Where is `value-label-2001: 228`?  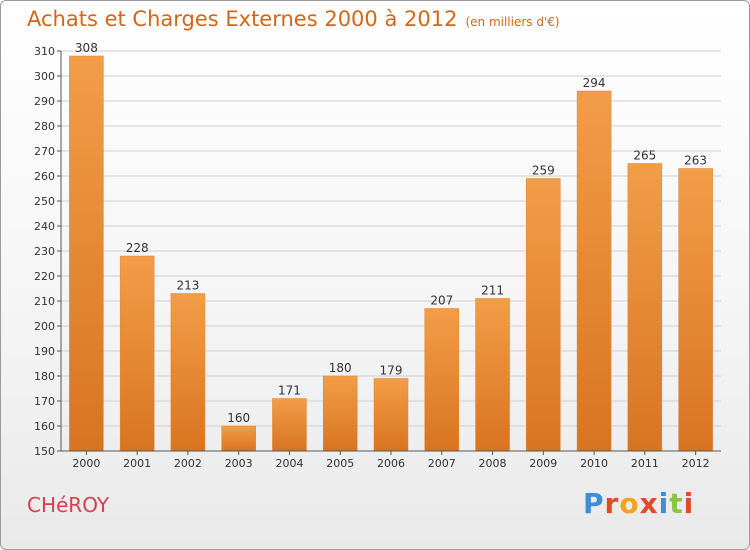 value-label-2001: 228 is located at coordinates (137, 248).